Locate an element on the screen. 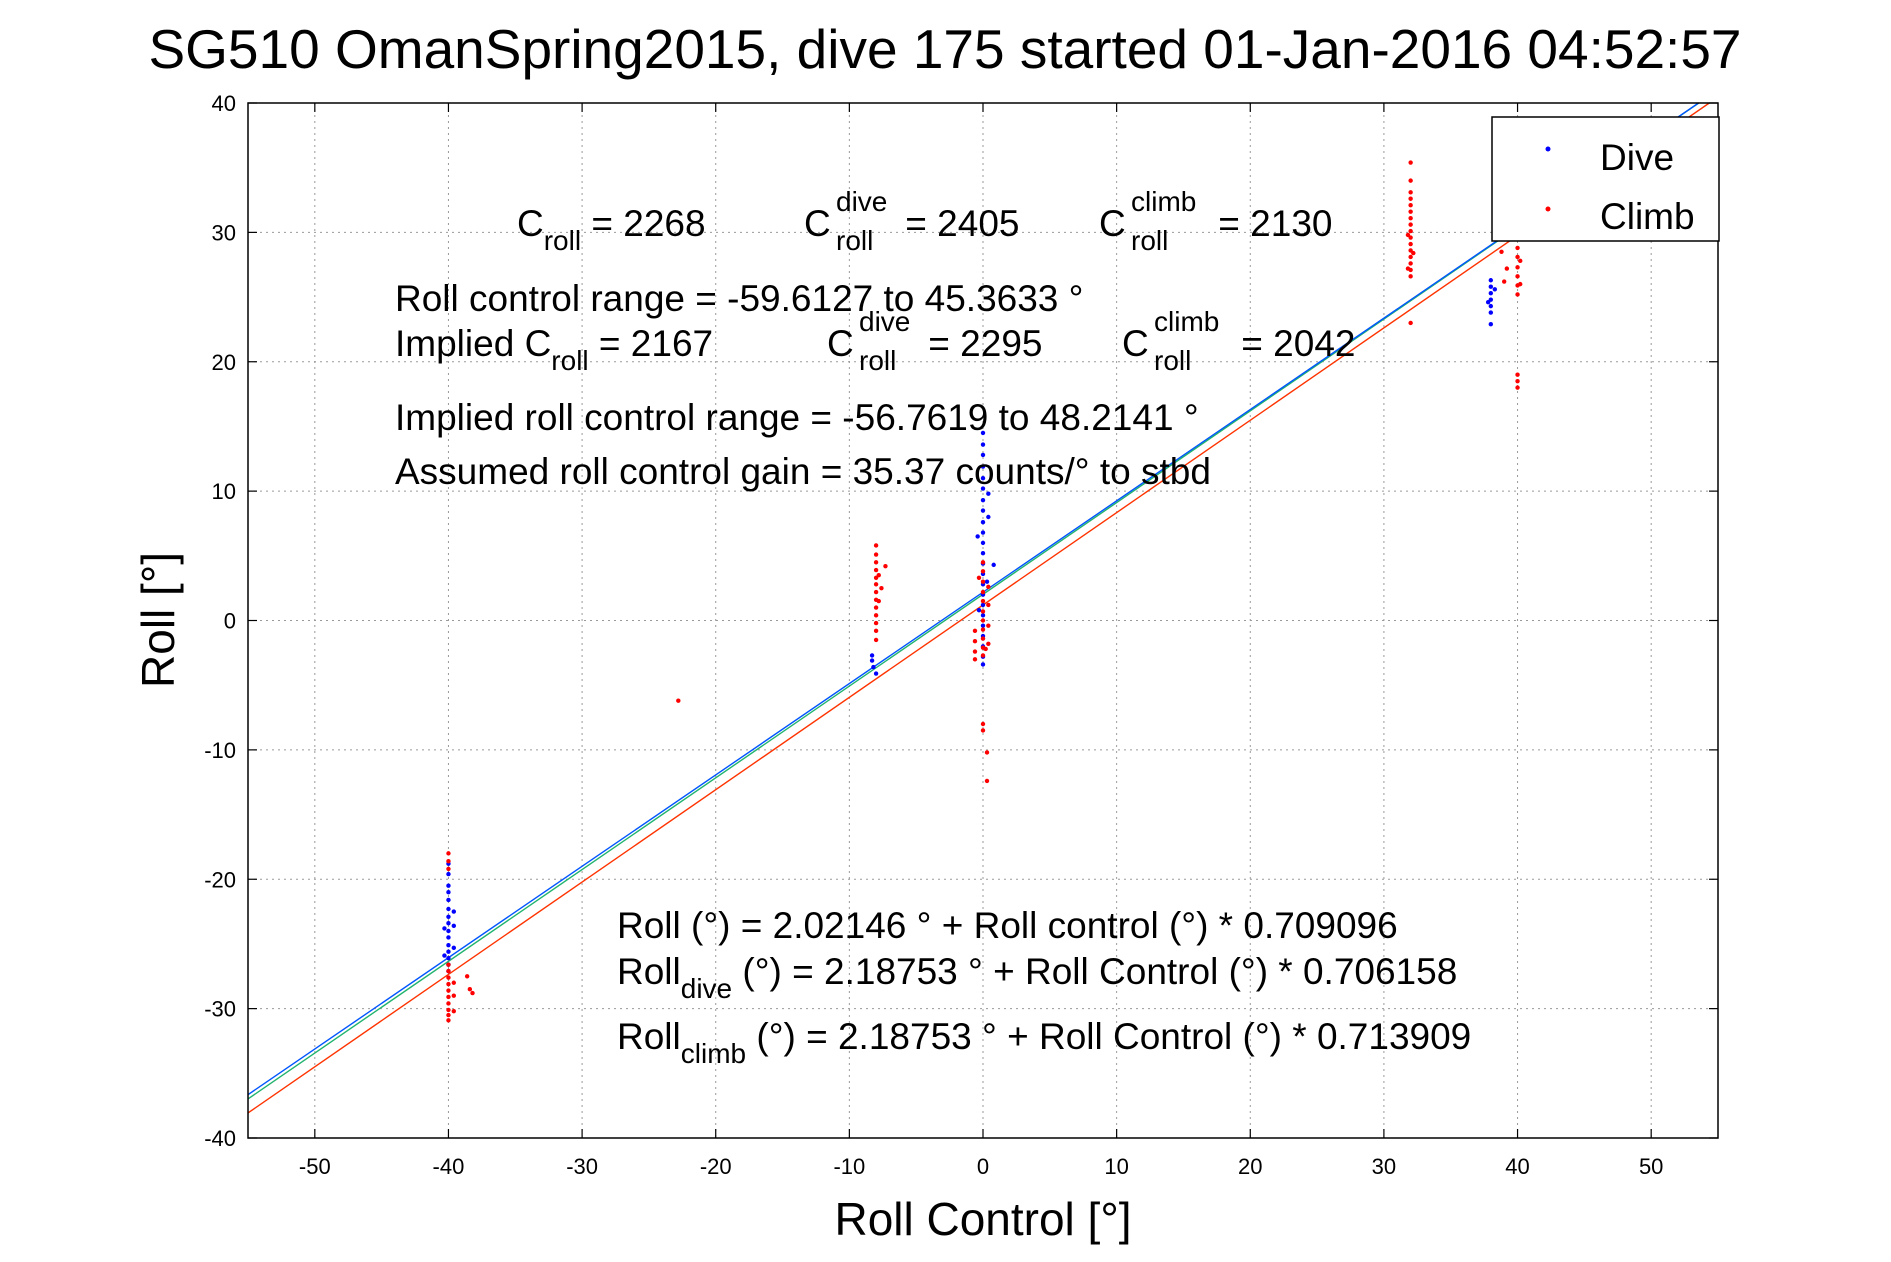 This screenshot has height=1262, width=1891. legend-marker-dive is located at coordinates (1548, 149).